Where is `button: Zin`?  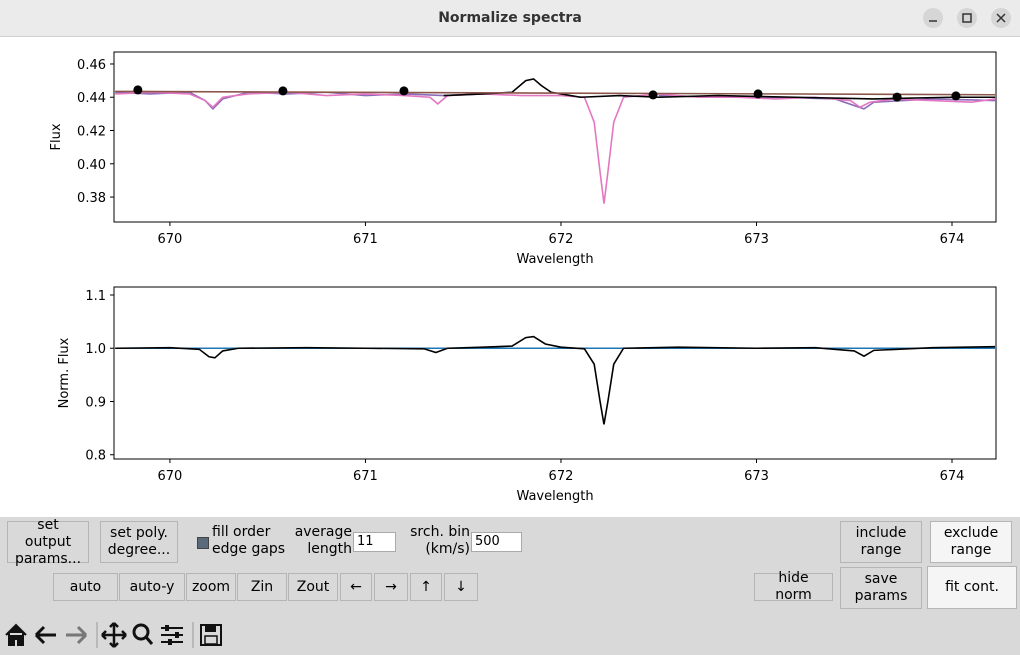
button: Zin is located at coordinates (262, 587).